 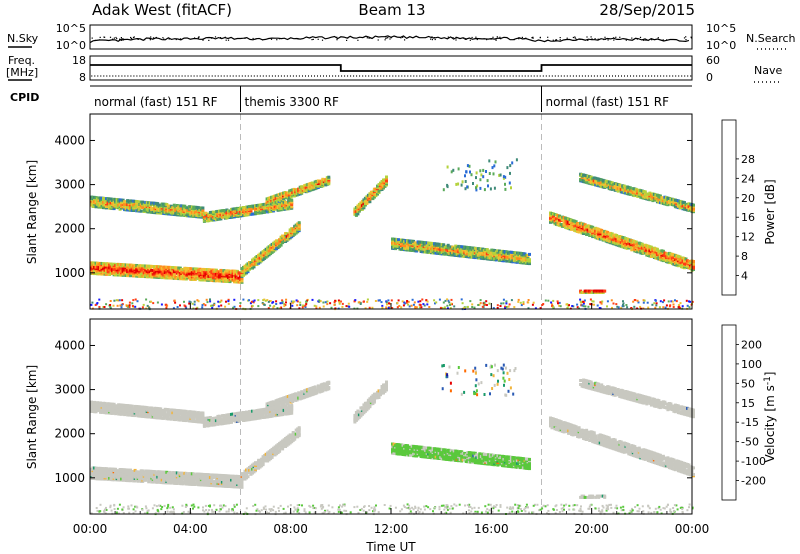 What do you see at coordinates (713, 60) in the screenshot?
I see `nave-ytick-top: 60` at bounding box center [713, 60].